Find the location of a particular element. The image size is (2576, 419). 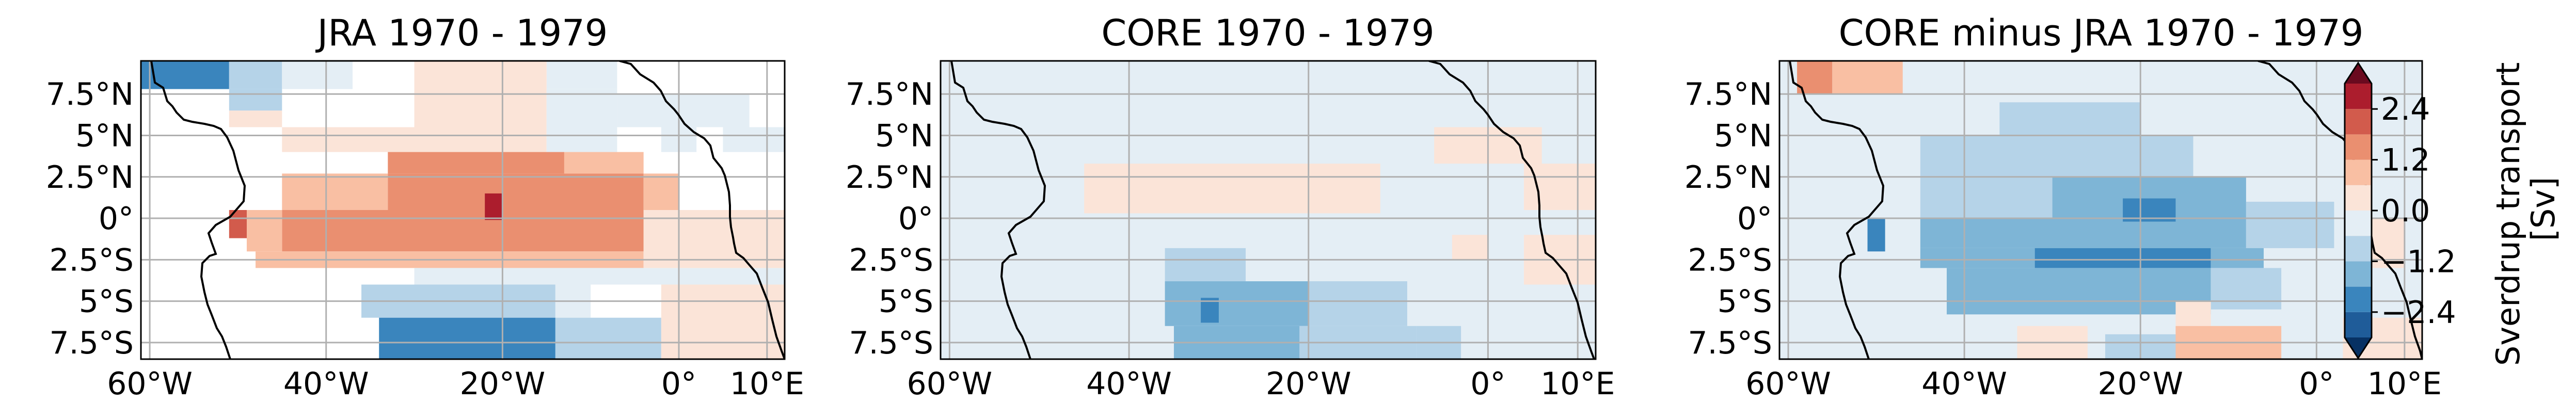

panel-title: CORE 1970 - 1979 is located at coordinates (1267, 33).